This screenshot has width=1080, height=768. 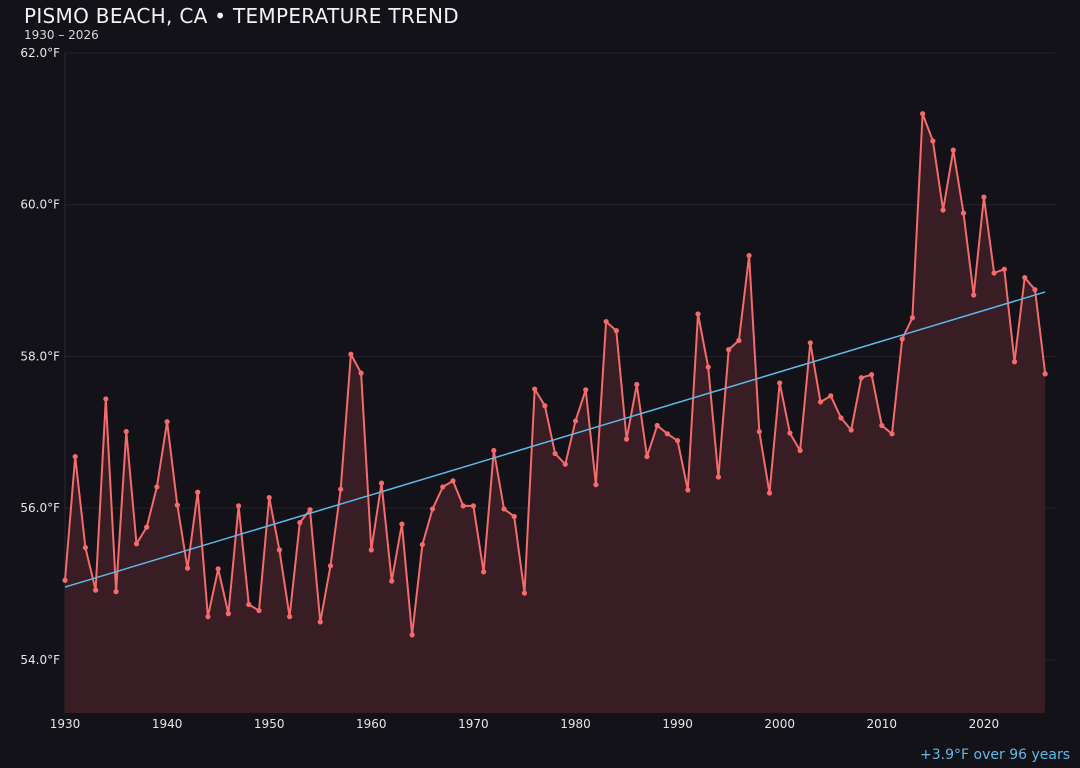 What do you see at coordinates (473, 724) in the screenshot?
I see `x-tick-label: 1970` at bounding box center [473, 724].